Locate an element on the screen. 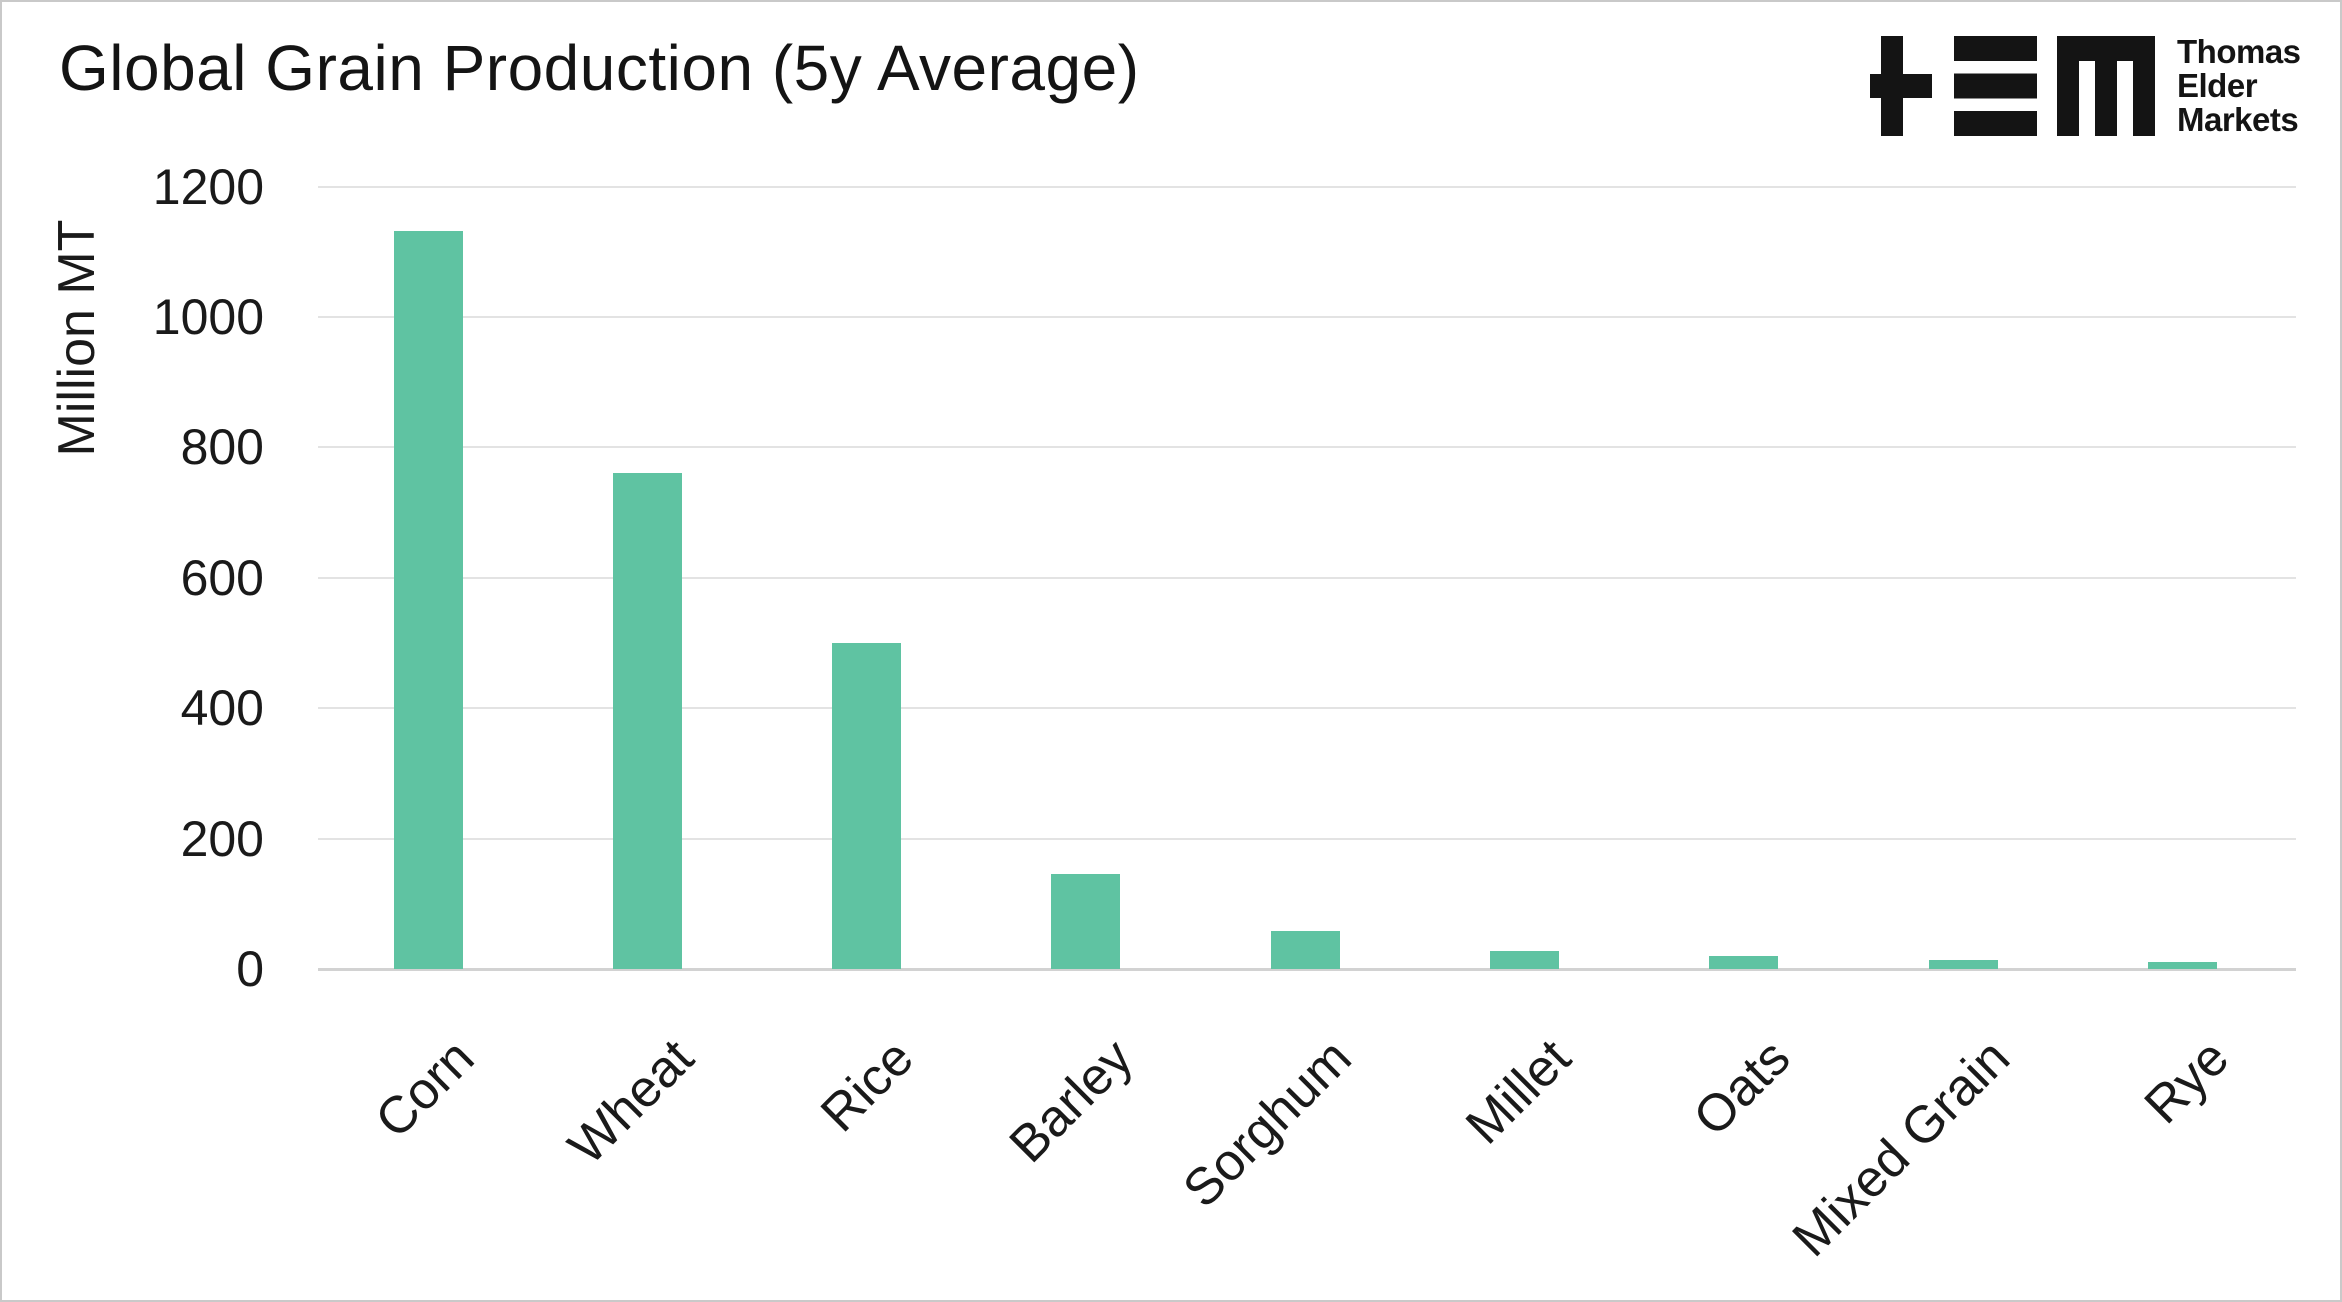 The image size is (2342, 1302). x-tick-label: Rice is located at coordinates (867, 1086).